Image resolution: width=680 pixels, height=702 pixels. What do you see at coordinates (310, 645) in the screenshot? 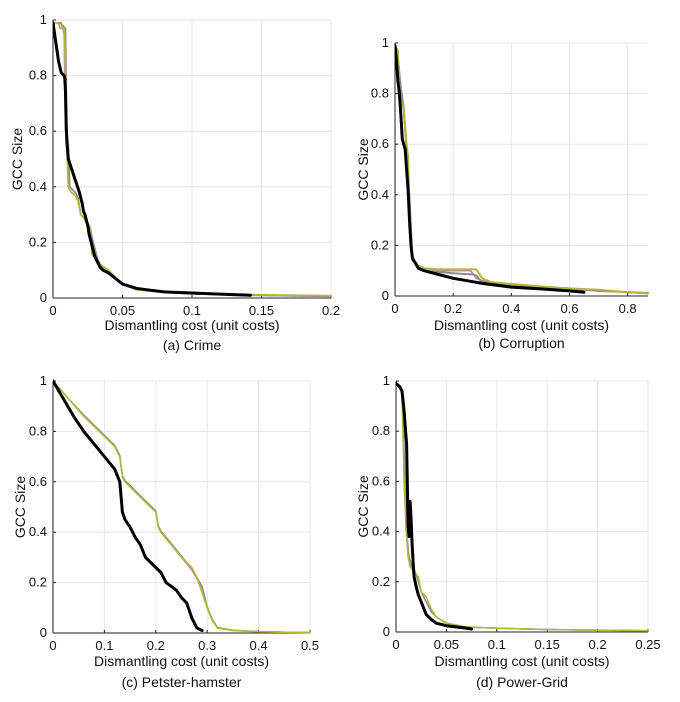
I see `x-tick-label: 0.5` at bounding box center [310, 645].